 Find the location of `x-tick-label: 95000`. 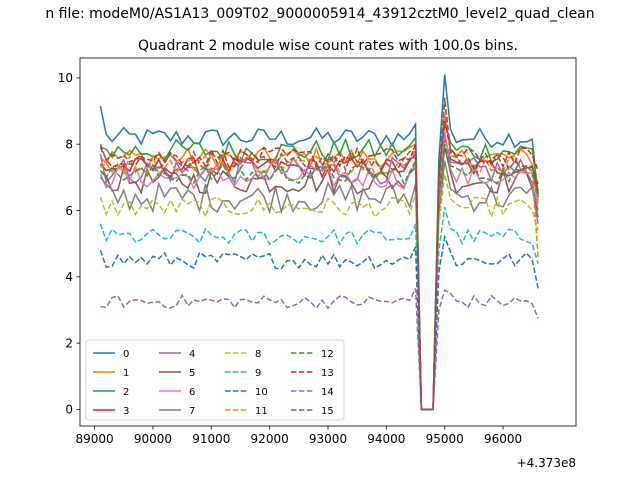

x-tick-label: 95000 is located at coordinates (445, 439).